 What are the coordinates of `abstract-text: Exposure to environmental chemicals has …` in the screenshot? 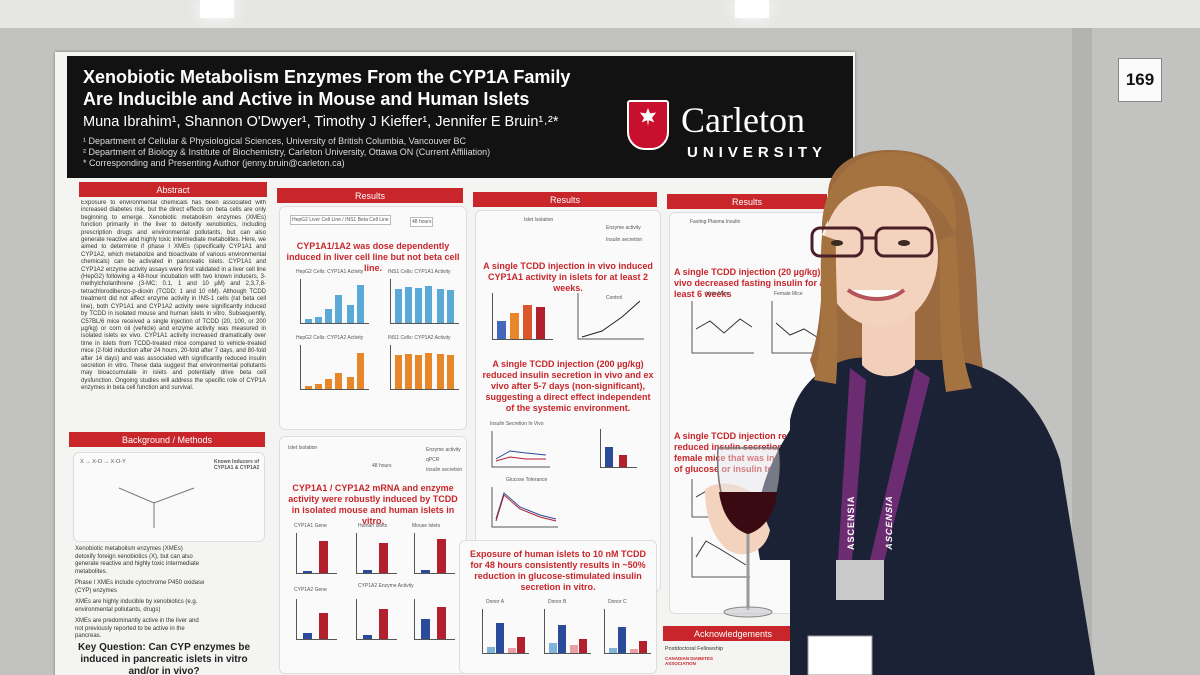 It's located at (173, 296).